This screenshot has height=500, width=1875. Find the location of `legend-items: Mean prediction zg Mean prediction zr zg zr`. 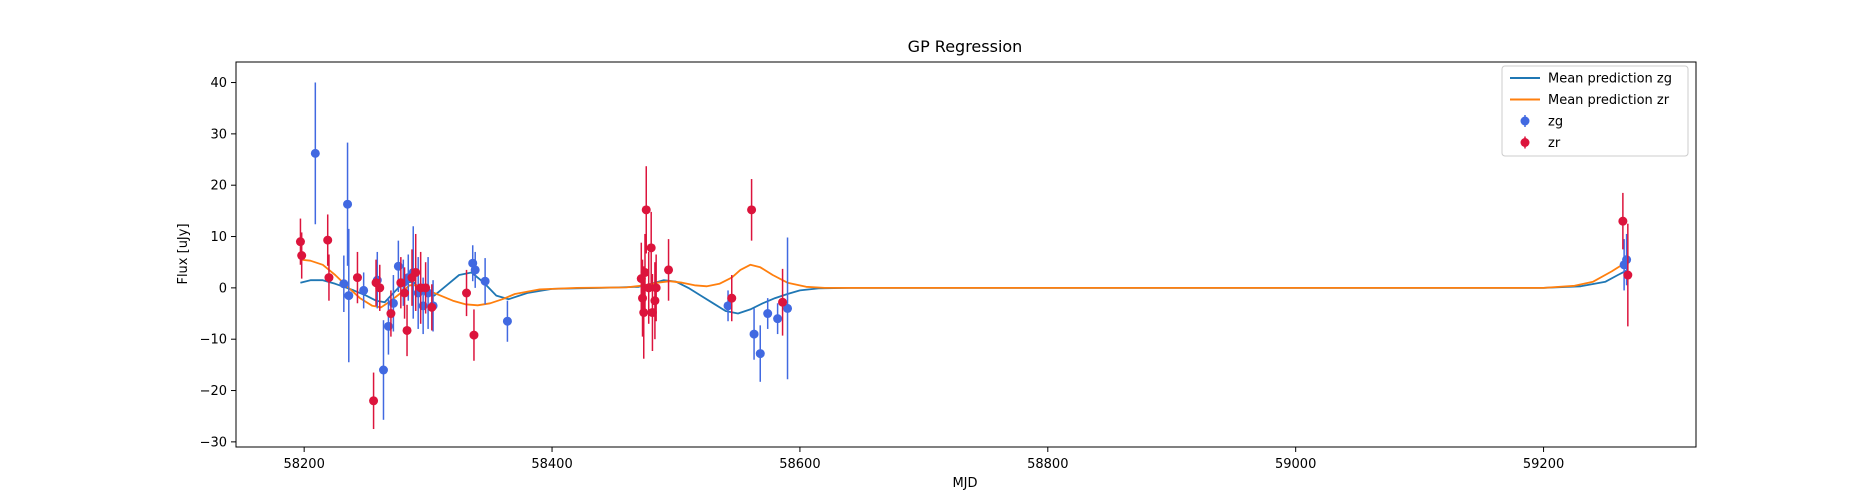

legend-items: Mean prediction zg Mean prediction zr zg zr is located at coordinates (1591, 111).